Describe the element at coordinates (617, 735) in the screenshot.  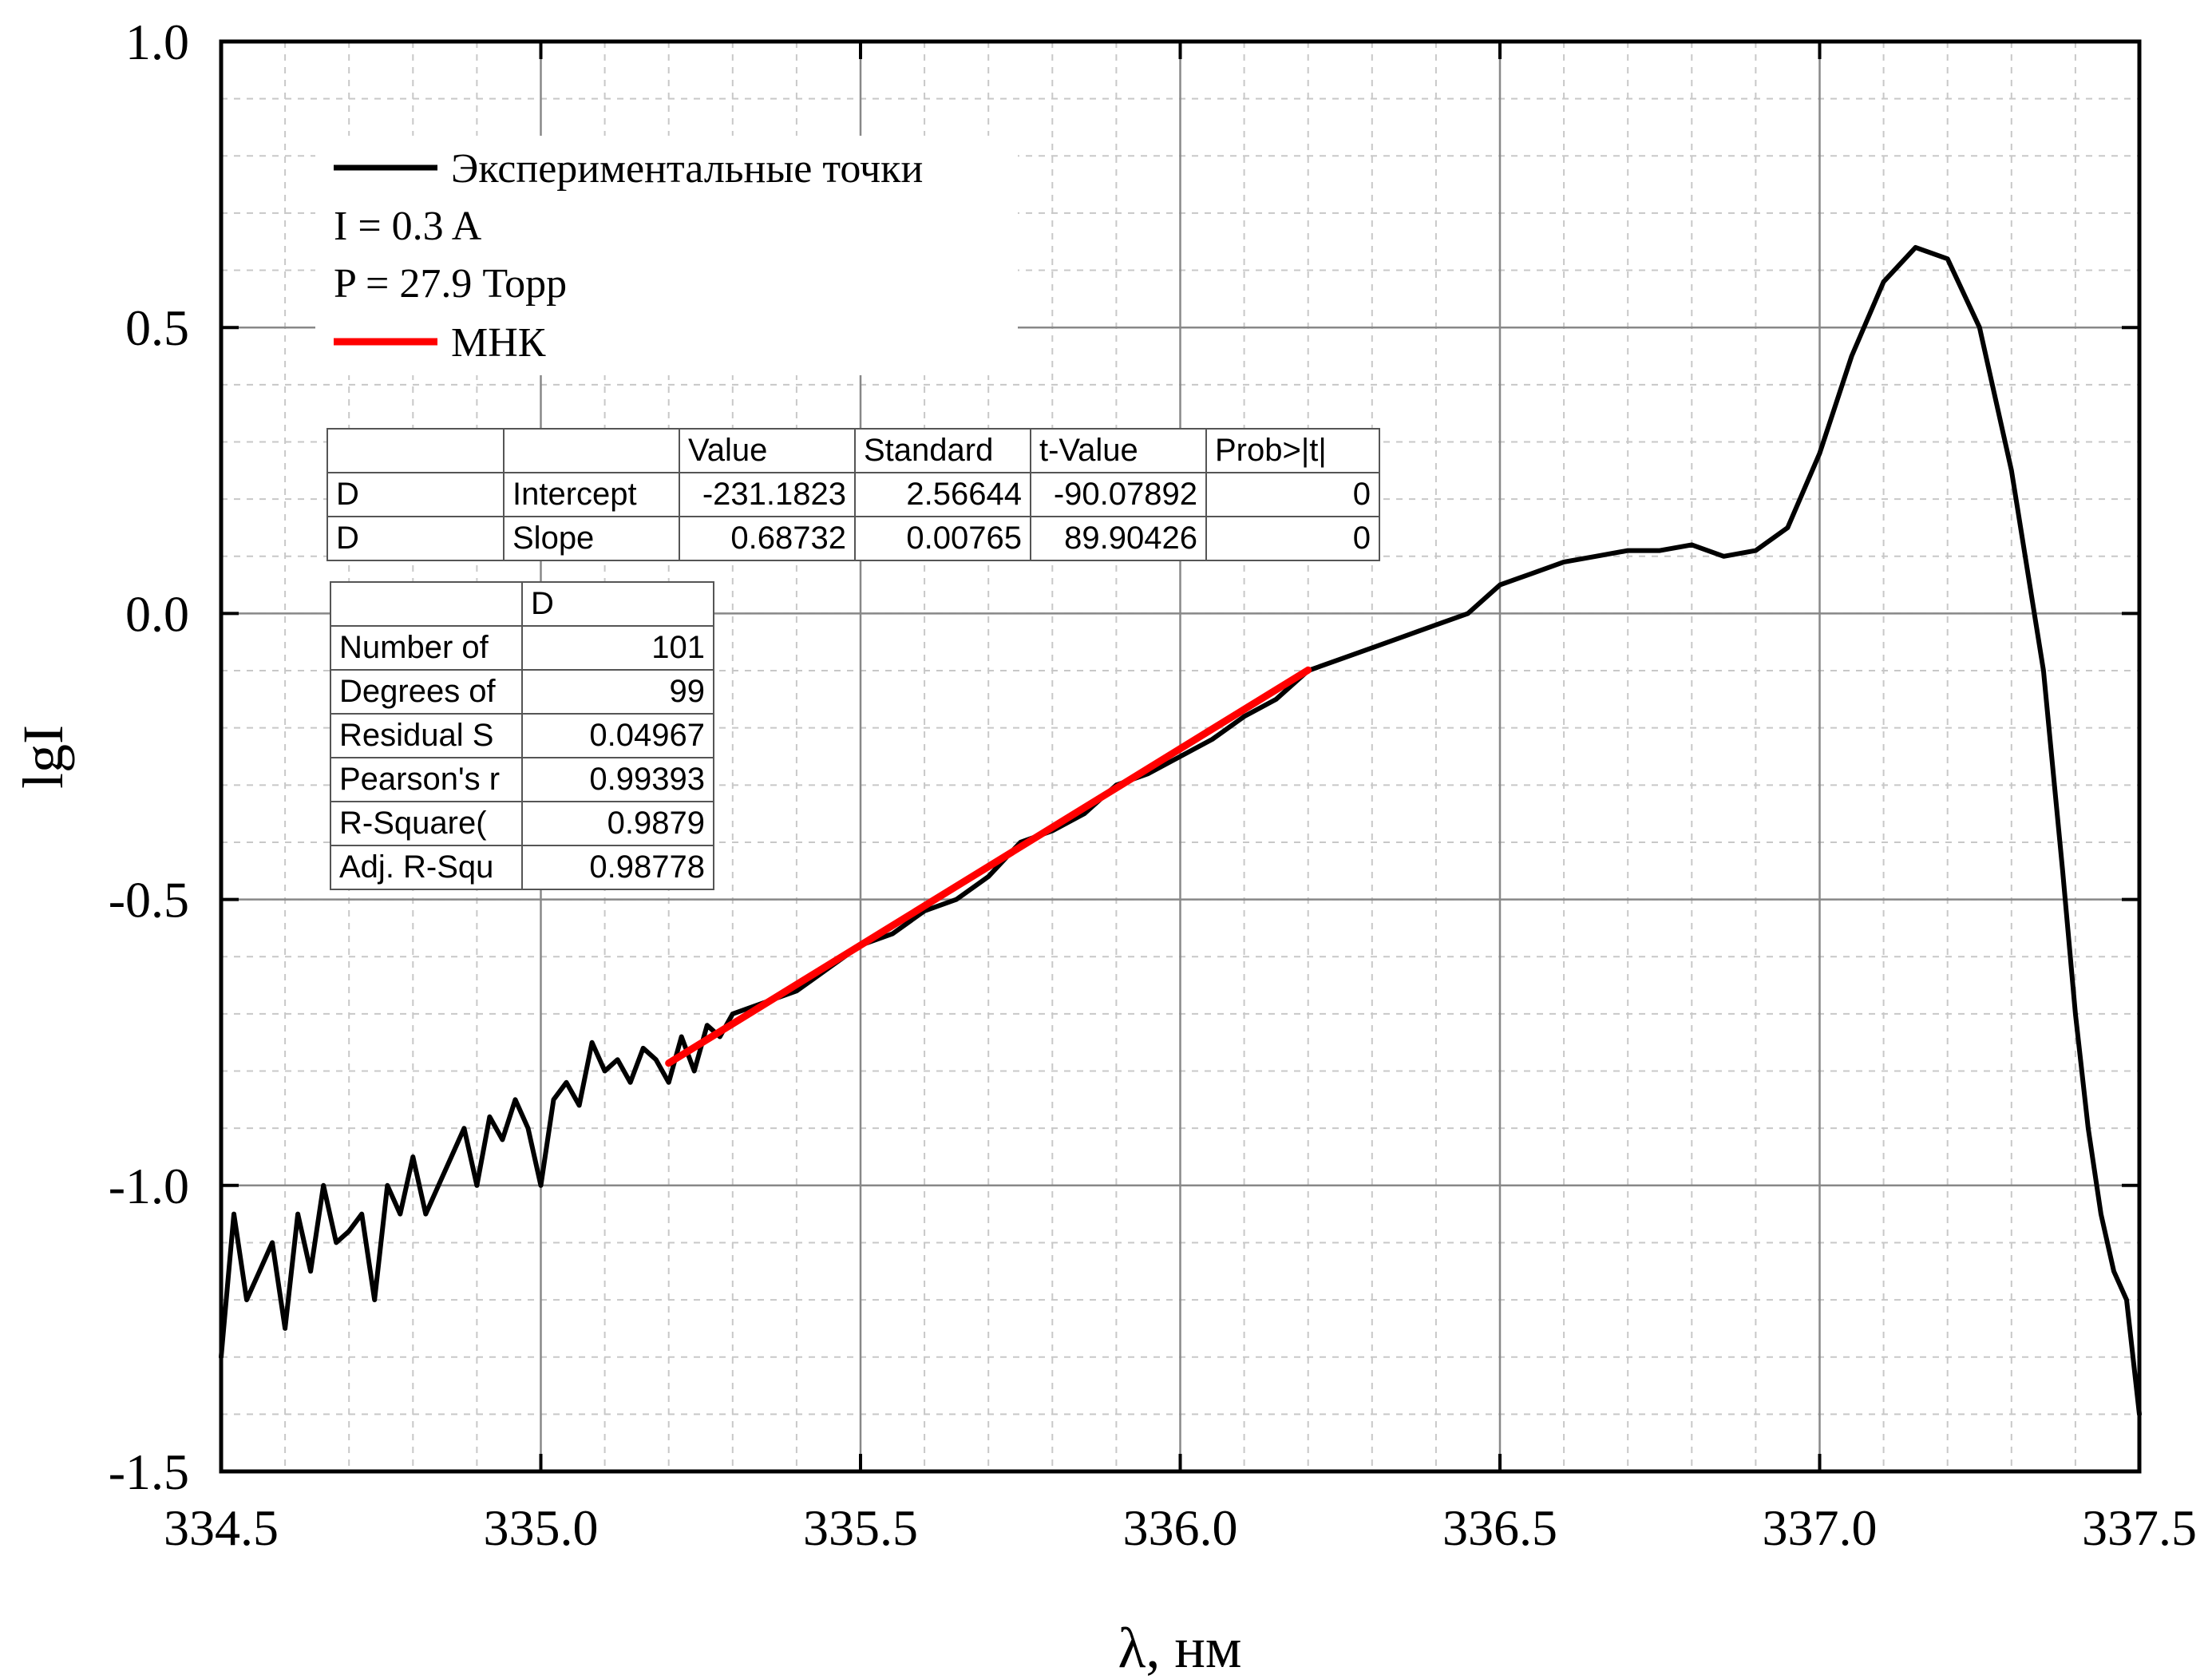
I see `table-cell: 0.04967` at that location.